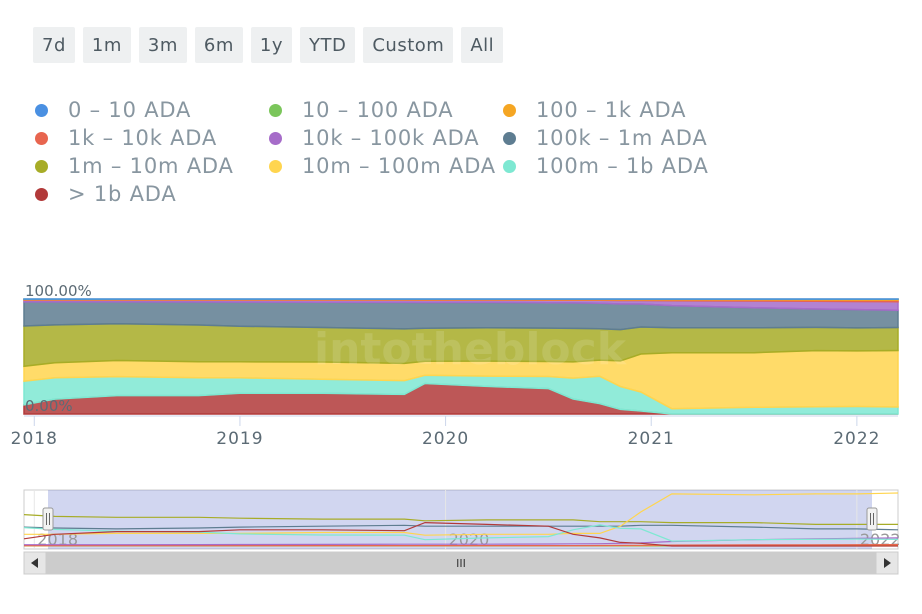  I want to click on legend-item: 10m – 100m ADA, so click(386, 166).